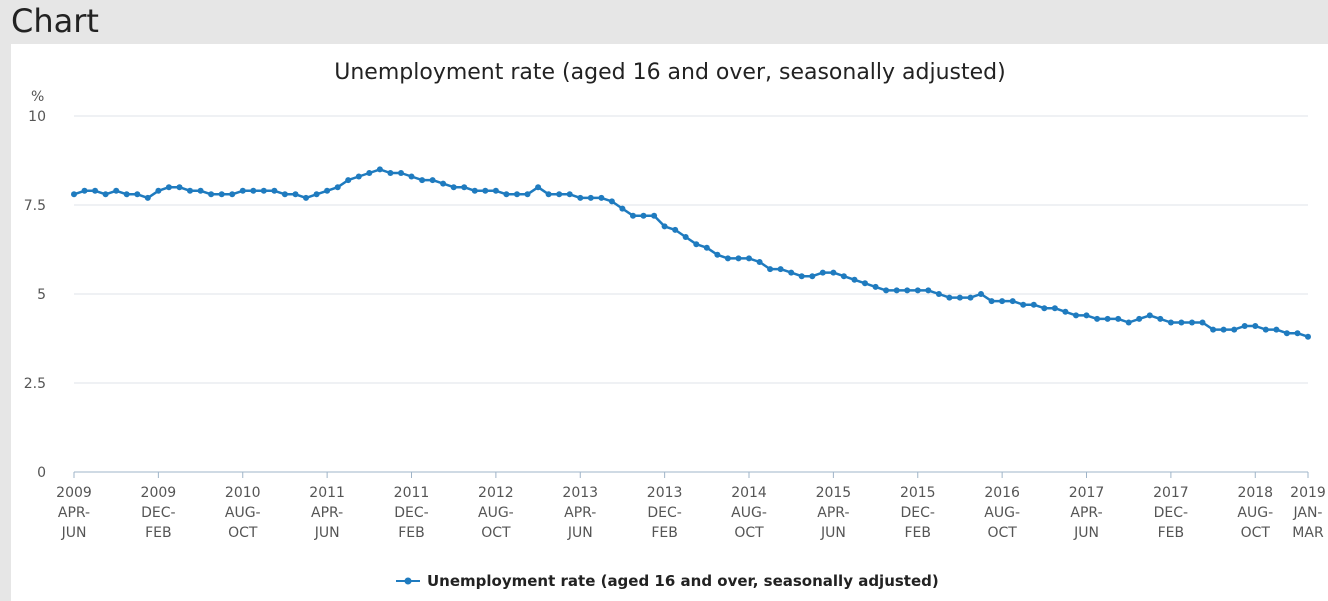 Image resolution: width=1328 pixels, height=601 pixels. I want to click on y-tick-label: 5, so click(41, 295).